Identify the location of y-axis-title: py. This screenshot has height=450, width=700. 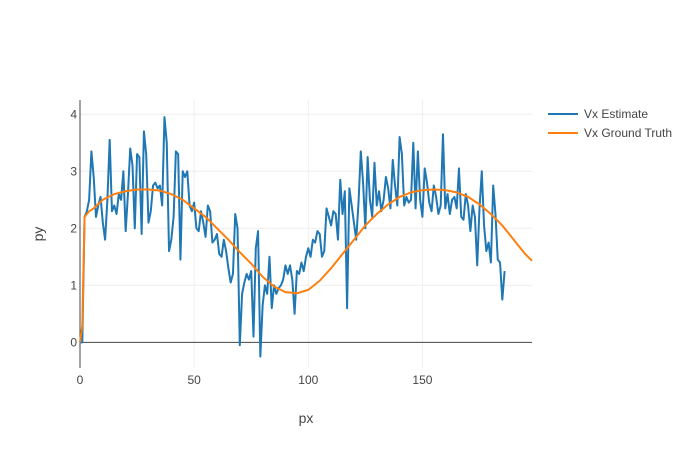
(38, 234).